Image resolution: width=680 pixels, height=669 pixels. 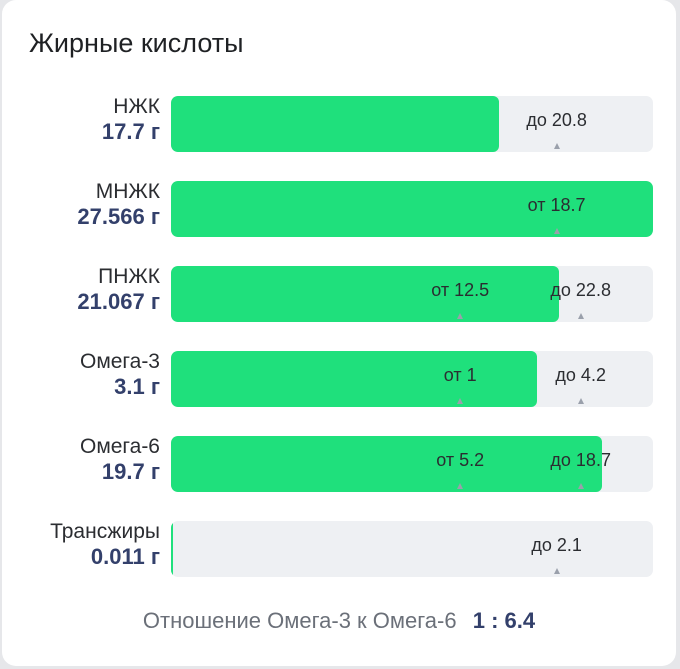 What do you see at coordinates (119, 361) in the screenshot?
I see `nutrient-name: Омега-3` at bounding box center [119, 361].